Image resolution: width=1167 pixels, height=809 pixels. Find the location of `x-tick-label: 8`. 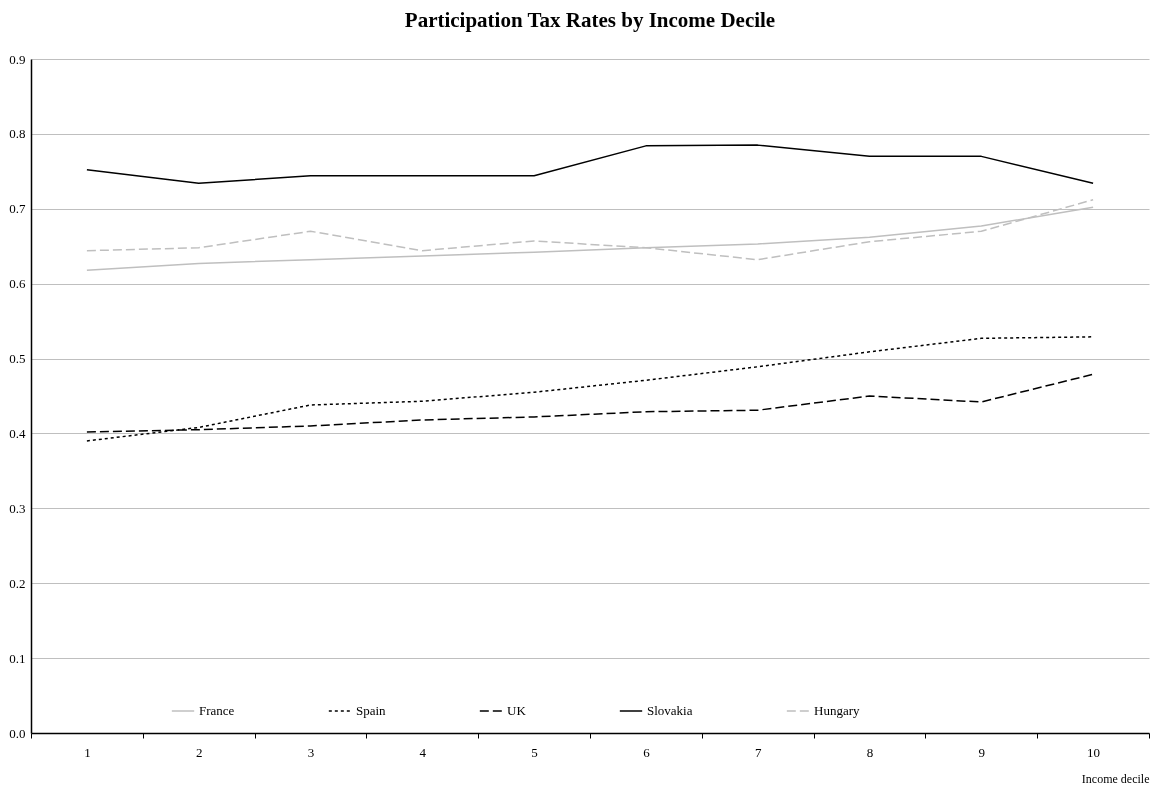

x-tick-label: 8 is located at coordinates (870, 752).